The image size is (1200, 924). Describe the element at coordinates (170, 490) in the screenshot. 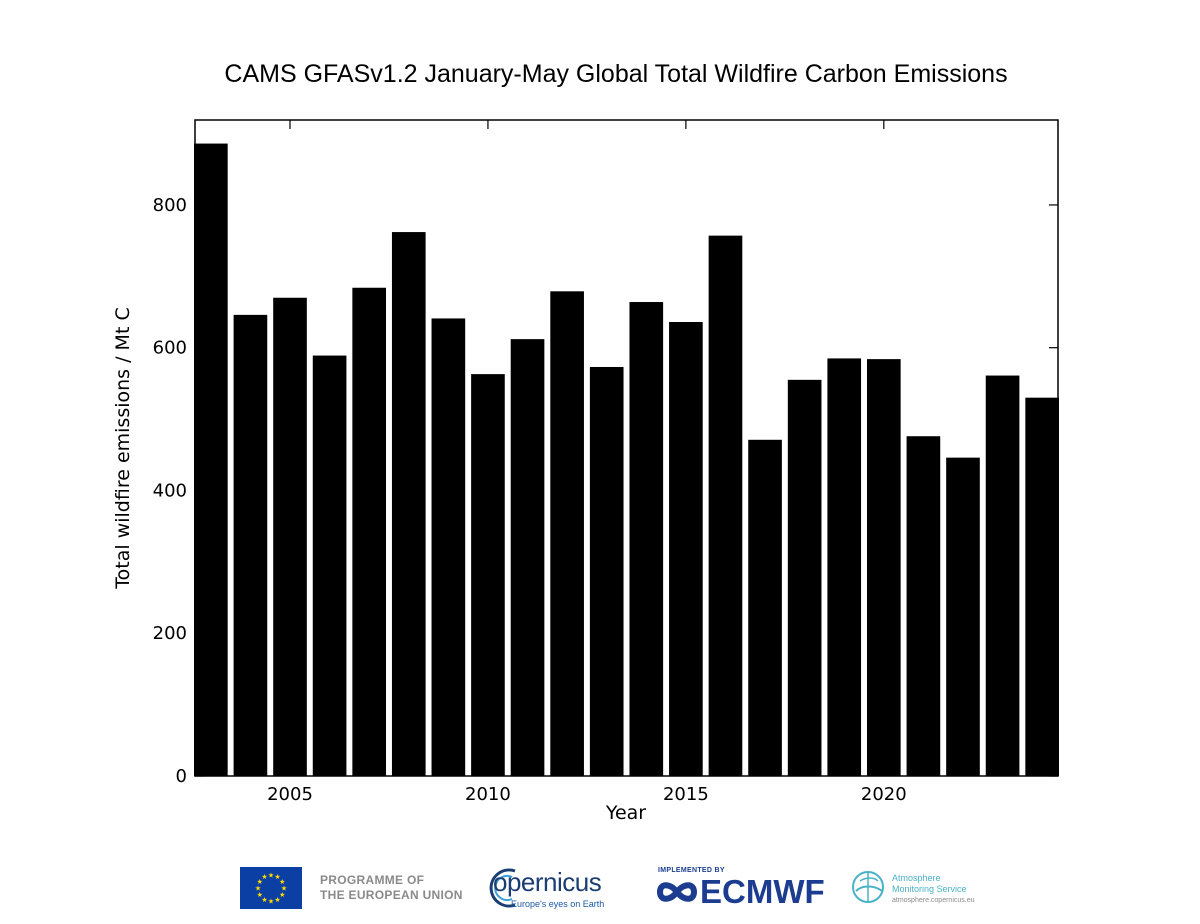

I see `y-tick-label-400: 400` at that location.